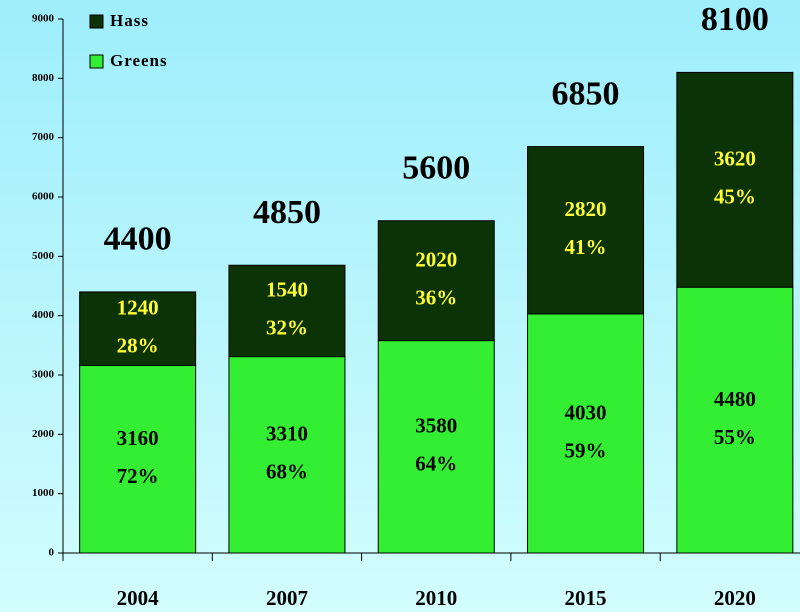  I want to click on percent-label: 28%, so click(138, 346).